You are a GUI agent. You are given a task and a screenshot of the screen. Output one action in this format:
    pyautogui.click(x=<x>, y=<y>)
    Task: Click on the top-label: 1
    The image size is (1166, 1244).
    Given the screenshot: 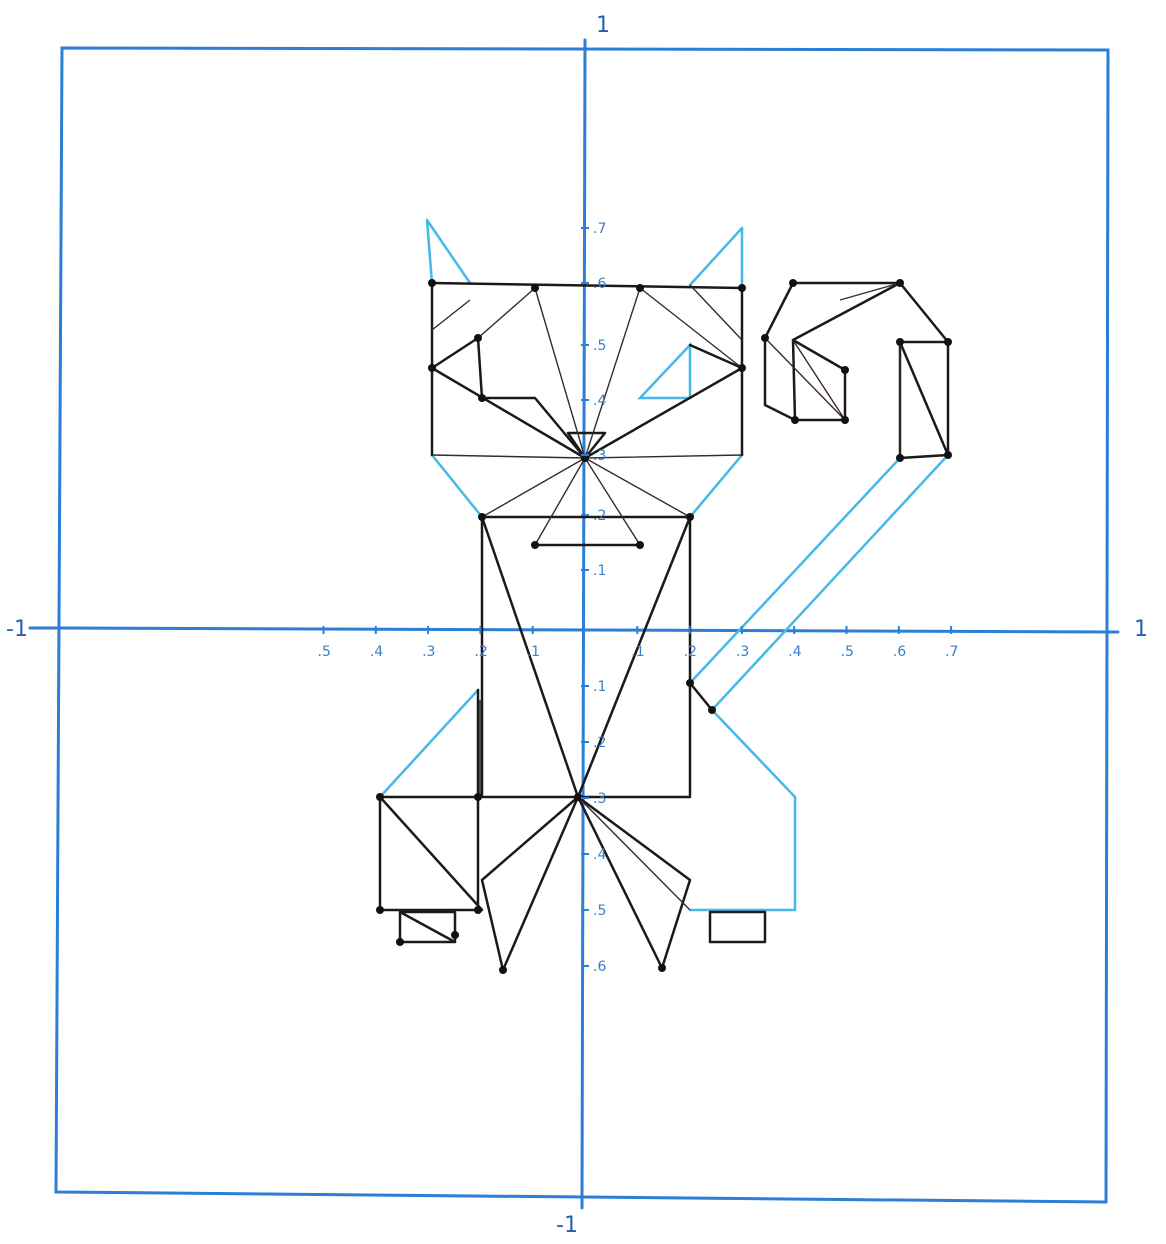 What is the action you would take?
    pyautogui.click(x=603, y=25)
    